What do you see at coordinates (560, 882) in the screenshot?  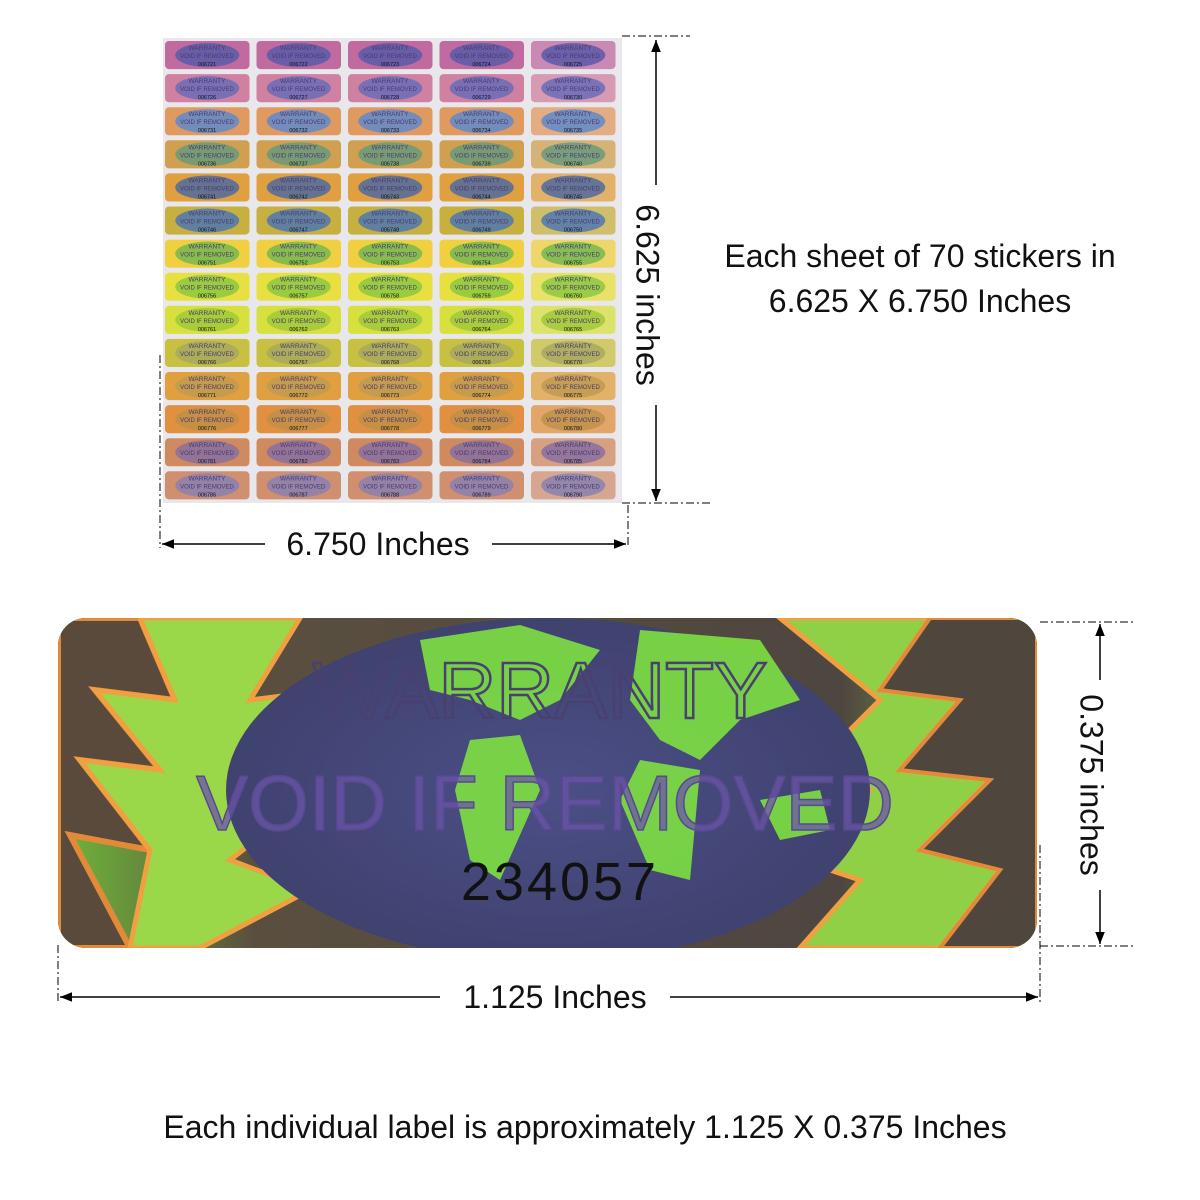 I see `label-serial: 234057` at bounding box center [560, 882].